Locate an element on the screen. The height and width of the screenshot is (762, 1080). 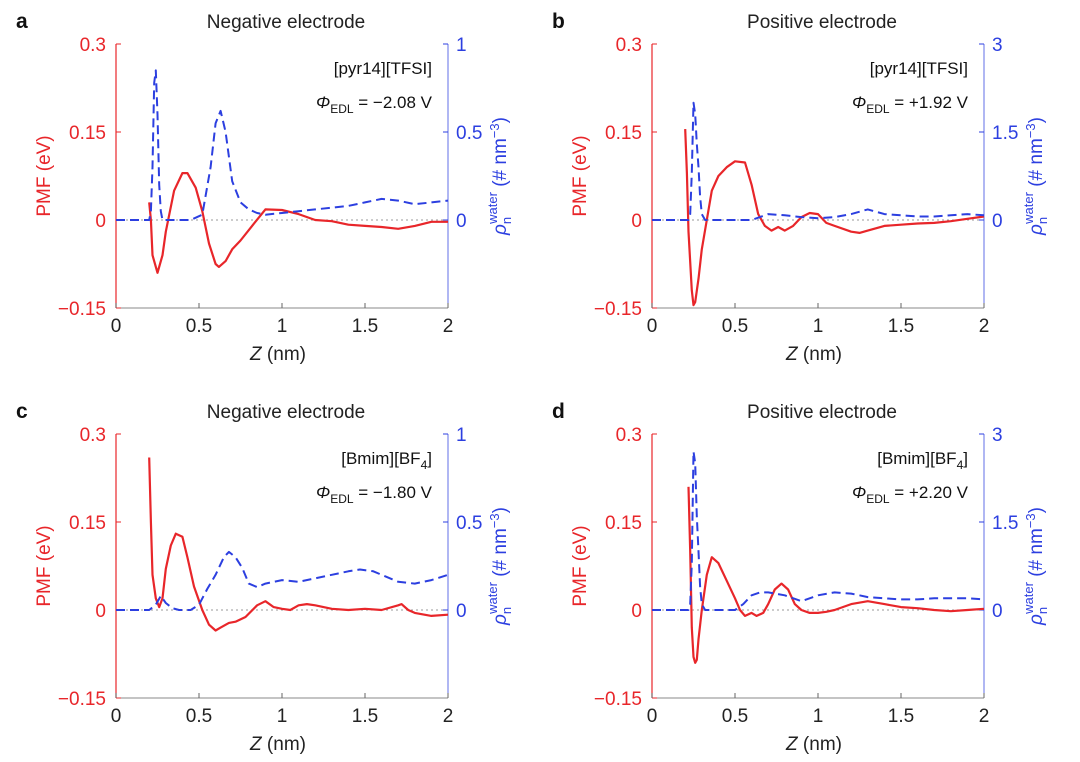
edl-potential-label: ΦEDL = +2.20 V is located at coordinates (910, 494).